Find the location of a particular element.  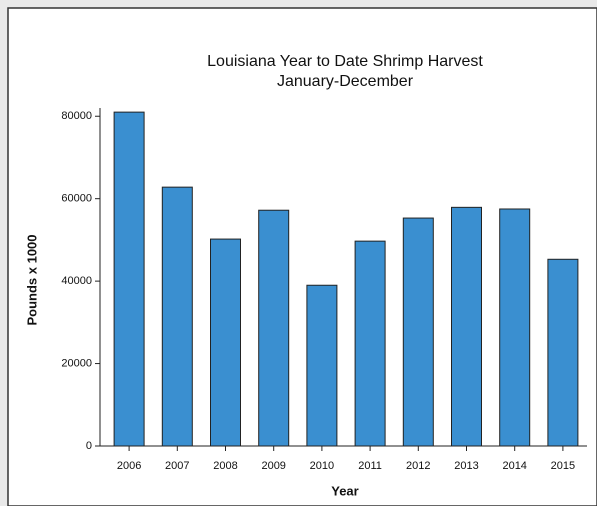

y-tick-label: 20000 is located at coordinates (76, 363).